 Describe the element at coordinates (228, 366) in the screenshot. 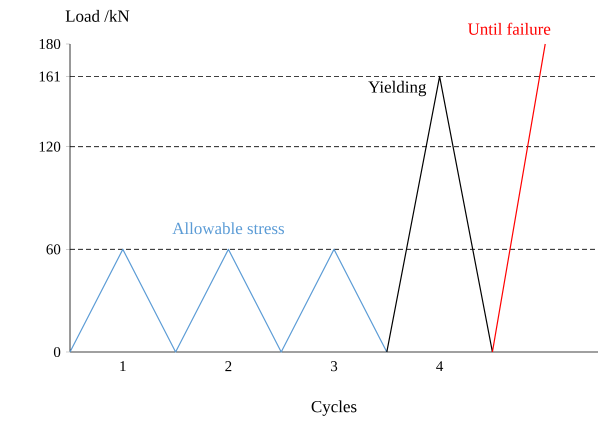

I see `x-tick-label: 2` at that location.